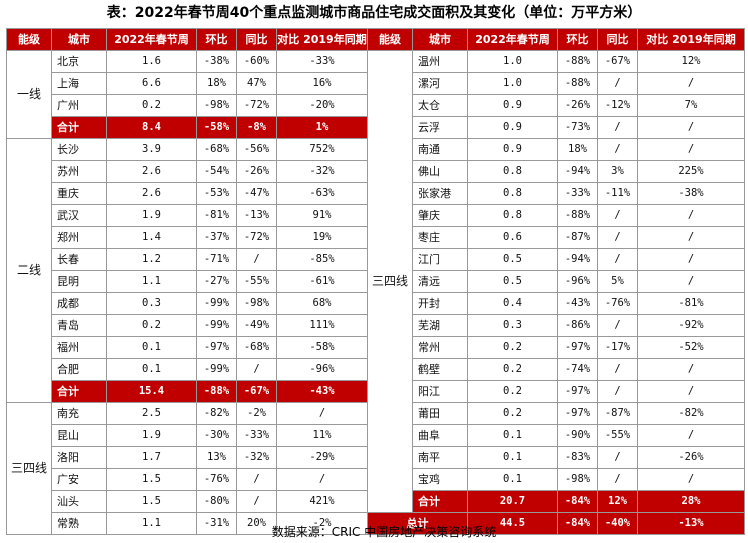 Image resolution: width=748 pixels, height=543 pixels. What do you see at coordinates (376, 237) in the screenshot?
I see `table-row: 郑州 1.4 -37% -72% 19% 枣庄 0.6 -87% / /` at bounding box center [376, 237].